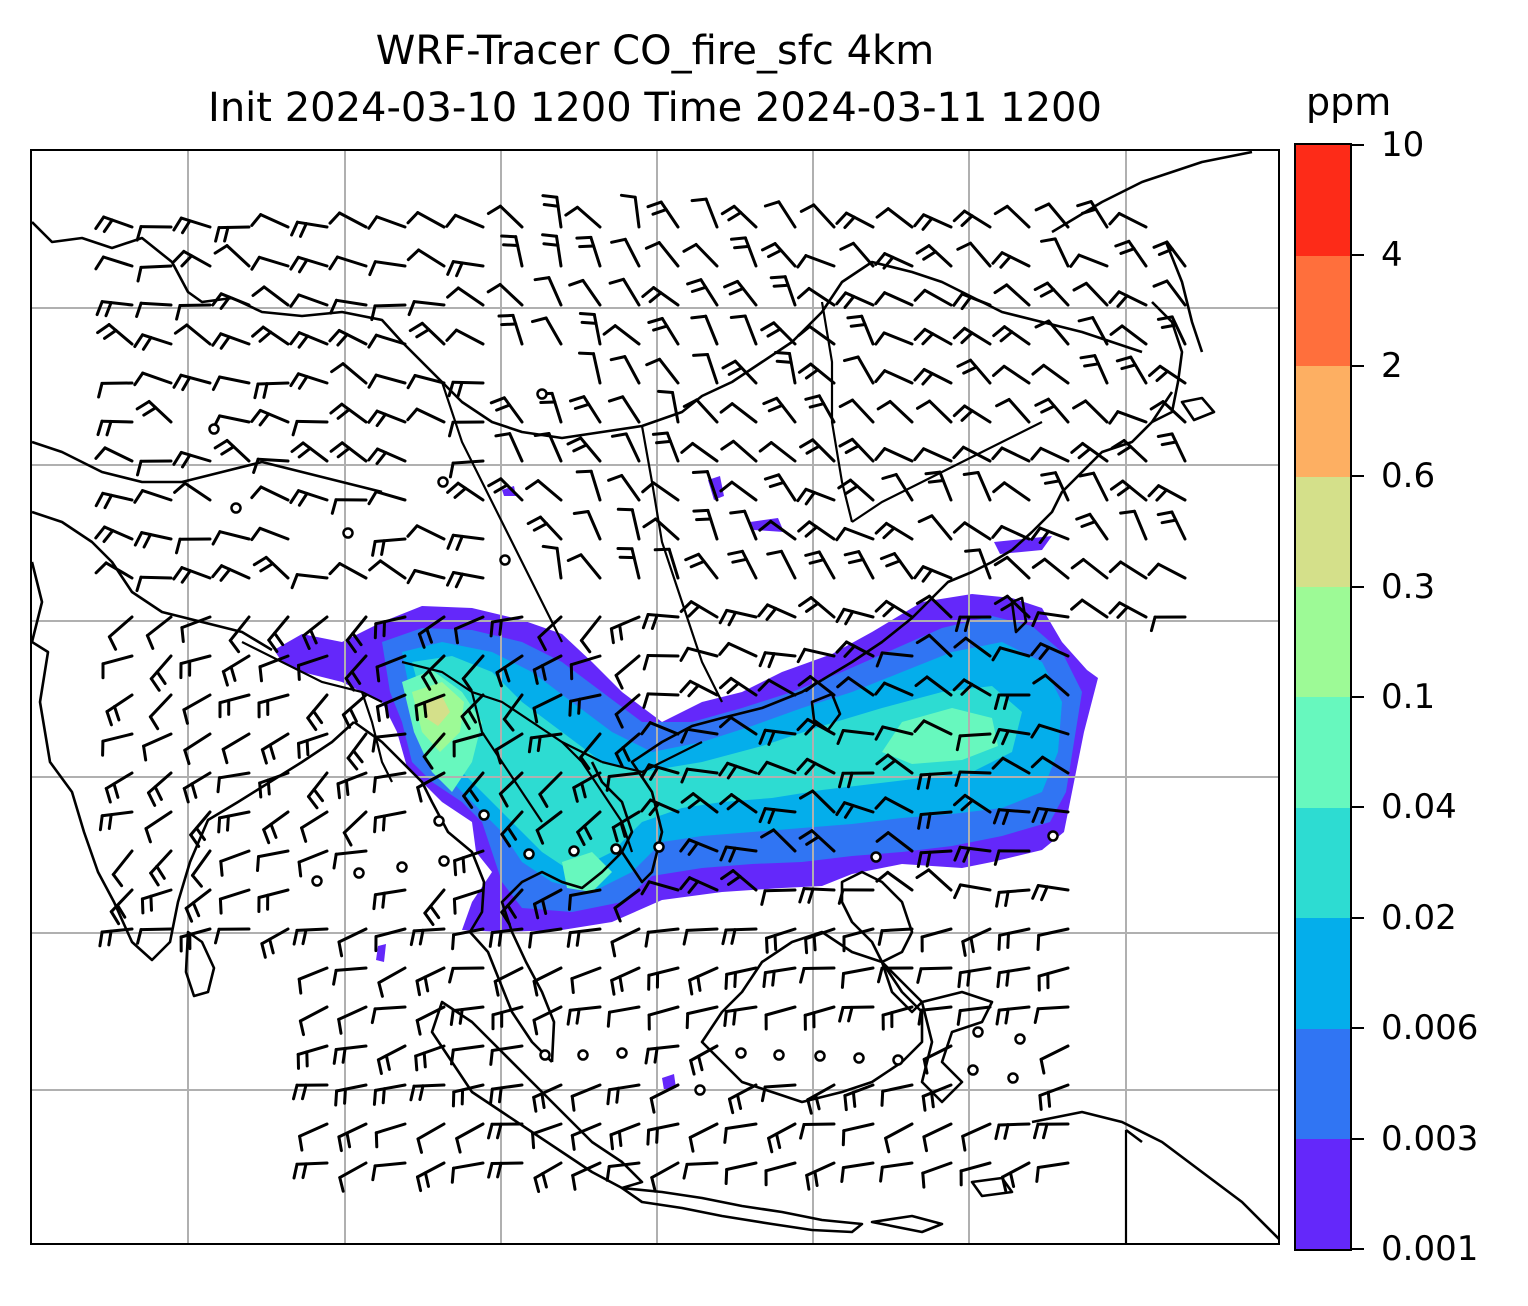 The image size is (1528, 1306). I want to click on colorbar-tick-label: 0.1, so click(1408, 697).